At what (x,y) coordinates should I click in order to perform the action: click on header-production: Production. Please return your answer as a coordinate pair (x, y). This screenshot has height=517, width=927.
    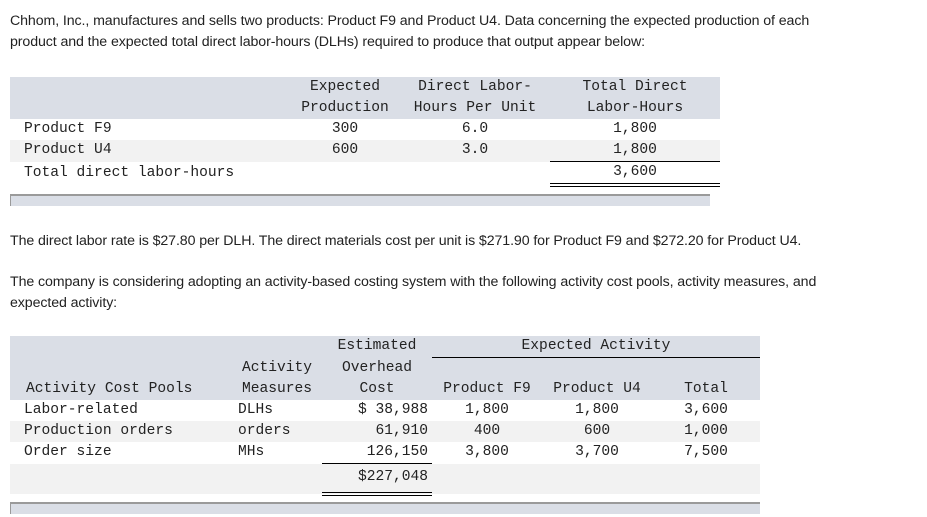
    Looking at the image, I should click on (345, 108).